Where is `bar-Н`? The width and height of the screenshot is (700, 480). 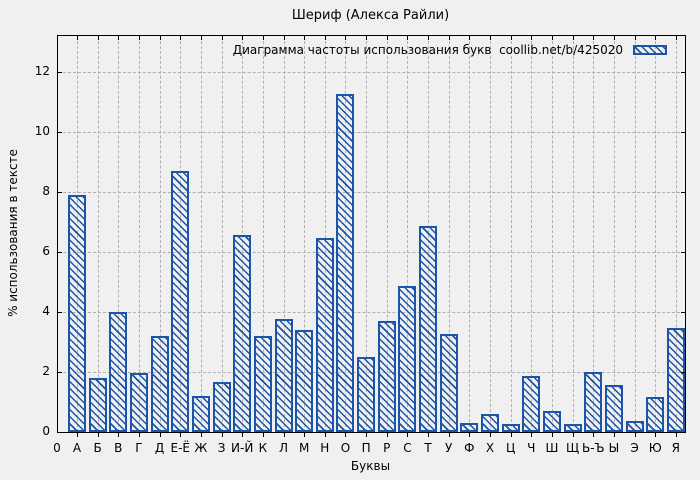
bar-Н is located at coordinates (324, 335).